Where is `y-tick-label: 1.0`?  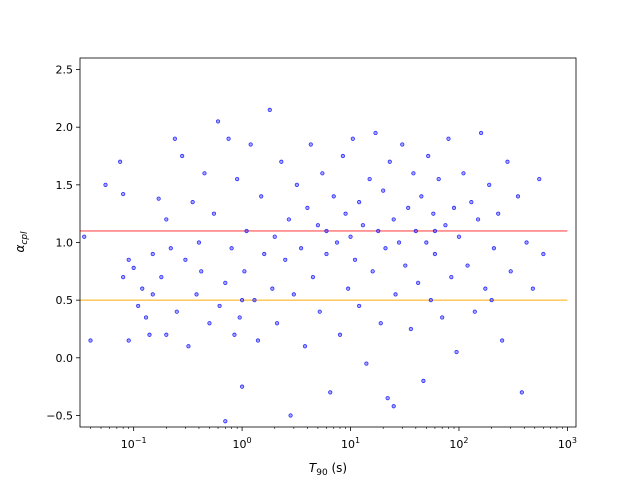 y-tick-label: 1.0 is located at coordinates (65, 243).